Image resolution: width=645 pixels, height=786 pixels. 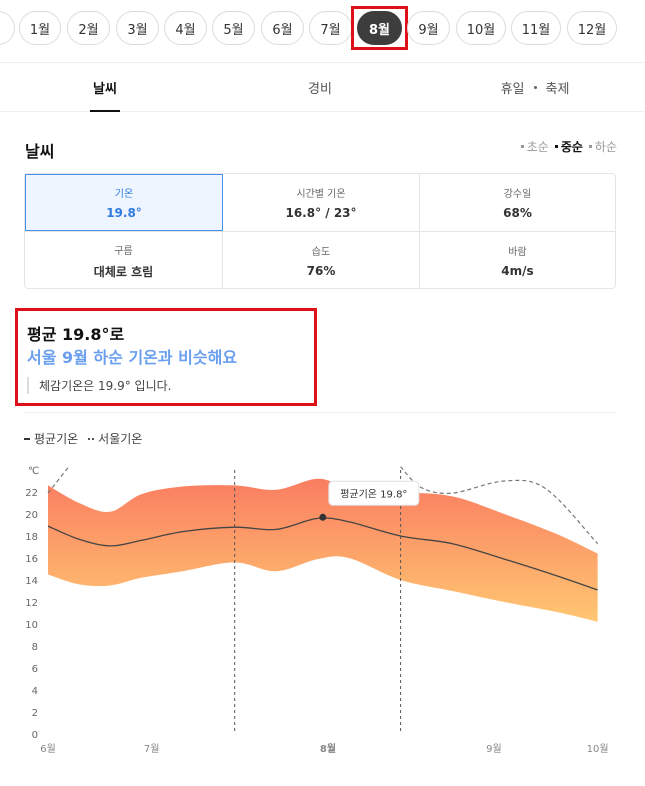 I want to click on tooltip-box, so click(x=374, y=493).